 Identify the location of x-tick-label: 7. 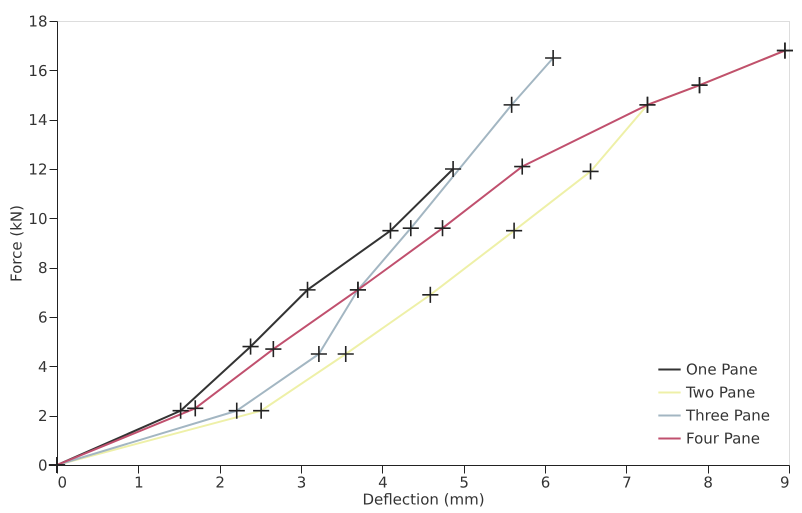
(627, 483).